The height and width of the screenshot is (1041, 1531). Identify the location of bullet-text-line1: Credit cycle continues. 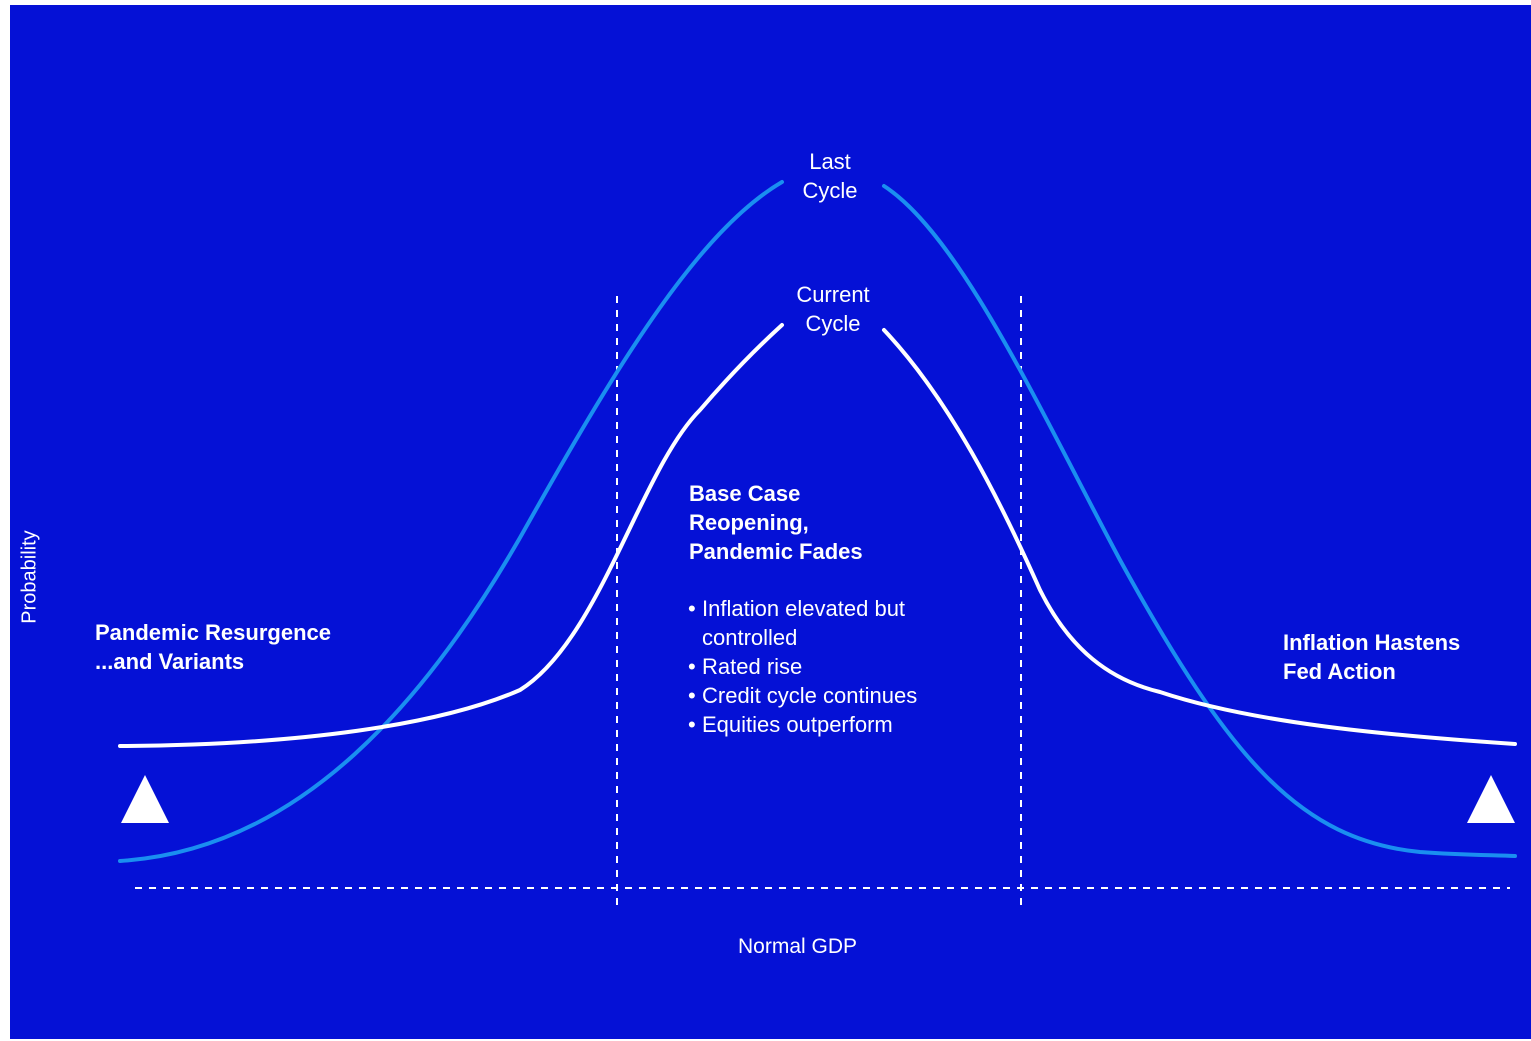
(810, 695).